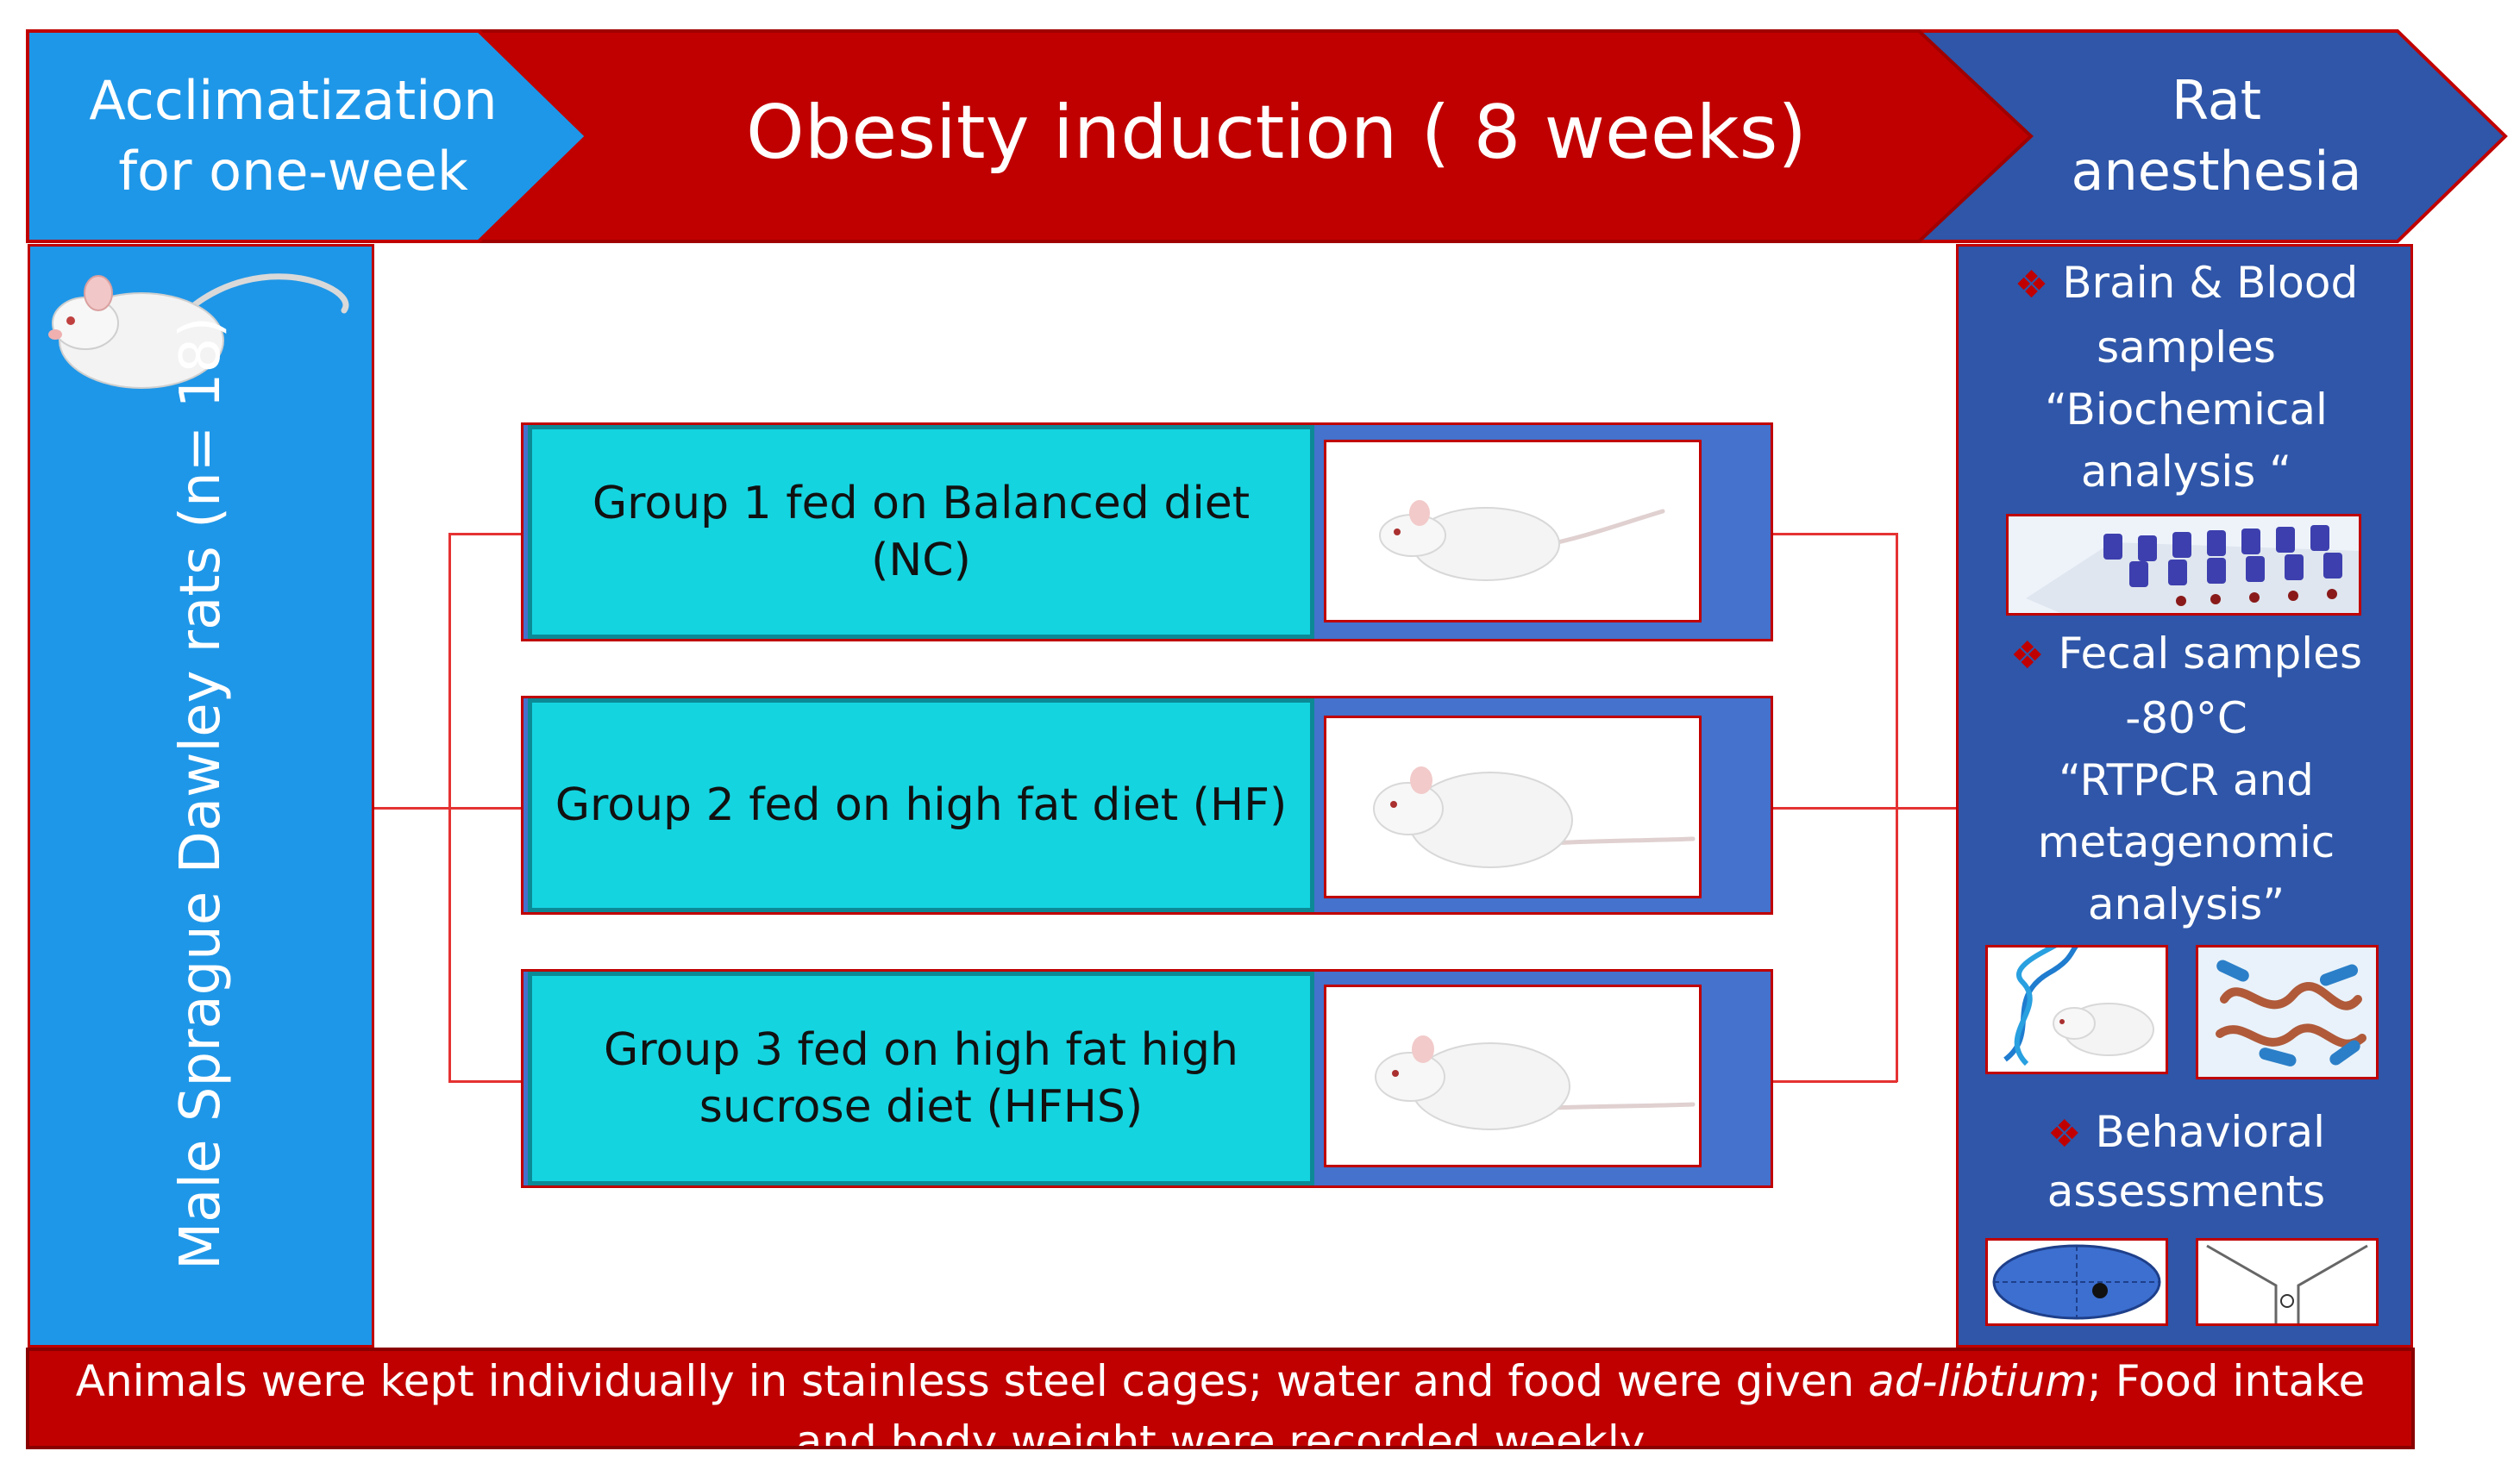 The height and width of the screenshot is (1476, 2520). Describe the element at coordinates (1834, 1081) in the screenshot. I see `connector-right-g3` at that location.